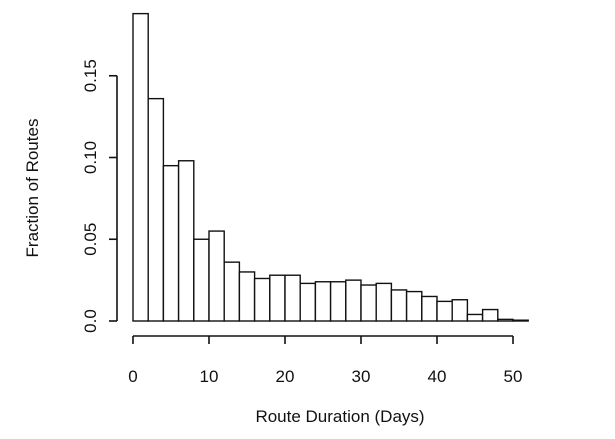 This screenshot has height=439, width=615. What do you see at coordinates (339, 416) in the screenshot?
I see `x-axis-title: Route Duration (Days)` at bounding box center [339, 416].